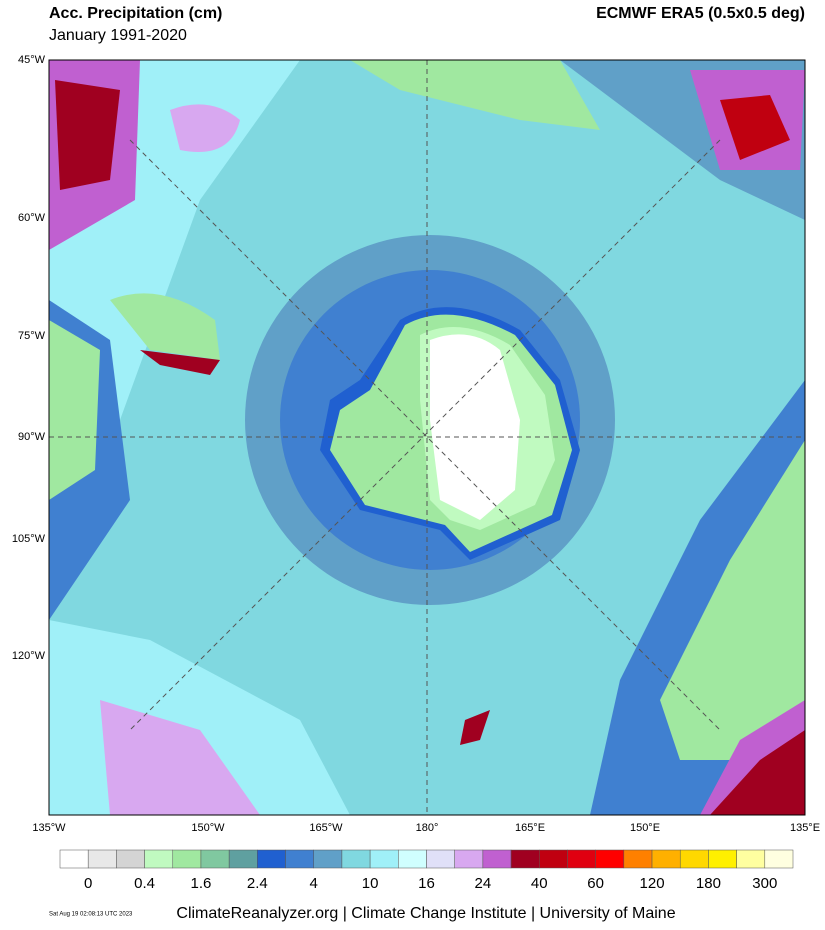 The height and width of the screenshot is (930, 825). What do you see at coordinates (29, 539) in the screenshot?
I see `lat-label: 105°W` at bounding box center [29, 539].